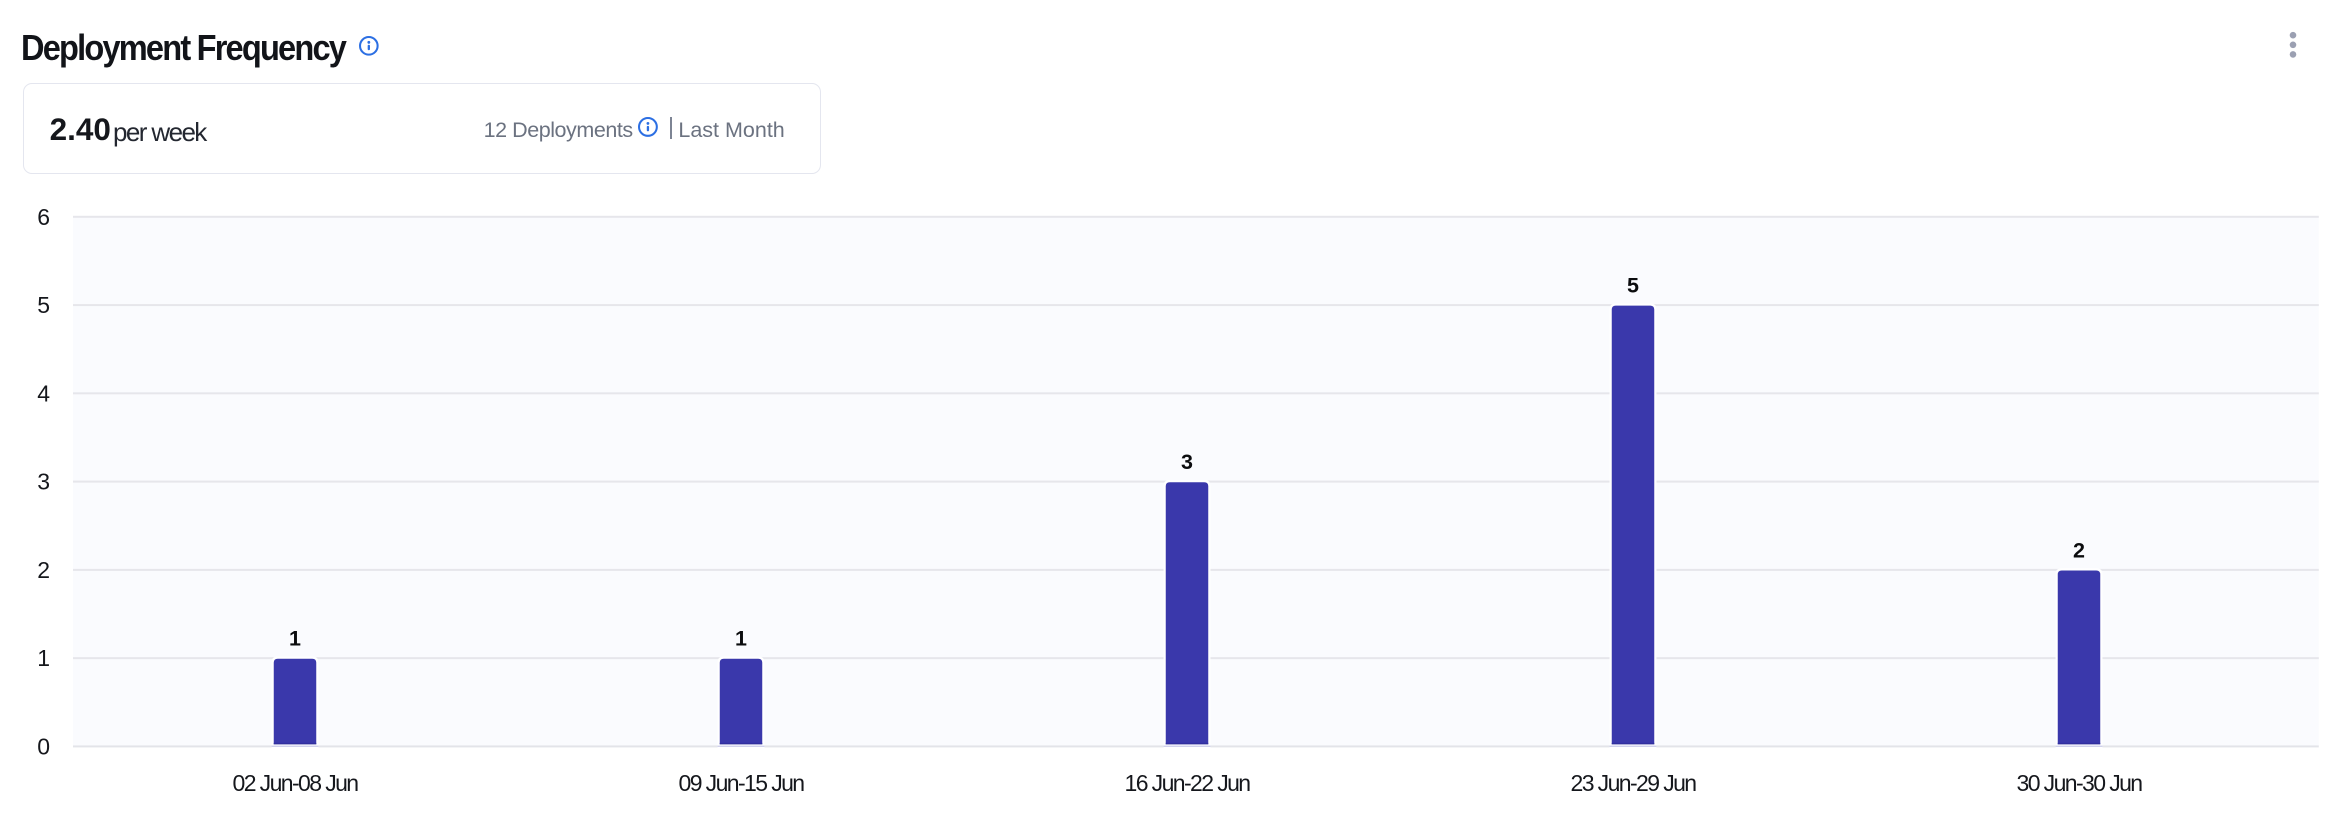 Image resolution: width=2342 pixels, height=832 pixels. What do you see at coordinates (1634, 783) in the screenshot?
I see `svg-text: 23 Jun-29 Jun` at bounding box center [1634, 783].